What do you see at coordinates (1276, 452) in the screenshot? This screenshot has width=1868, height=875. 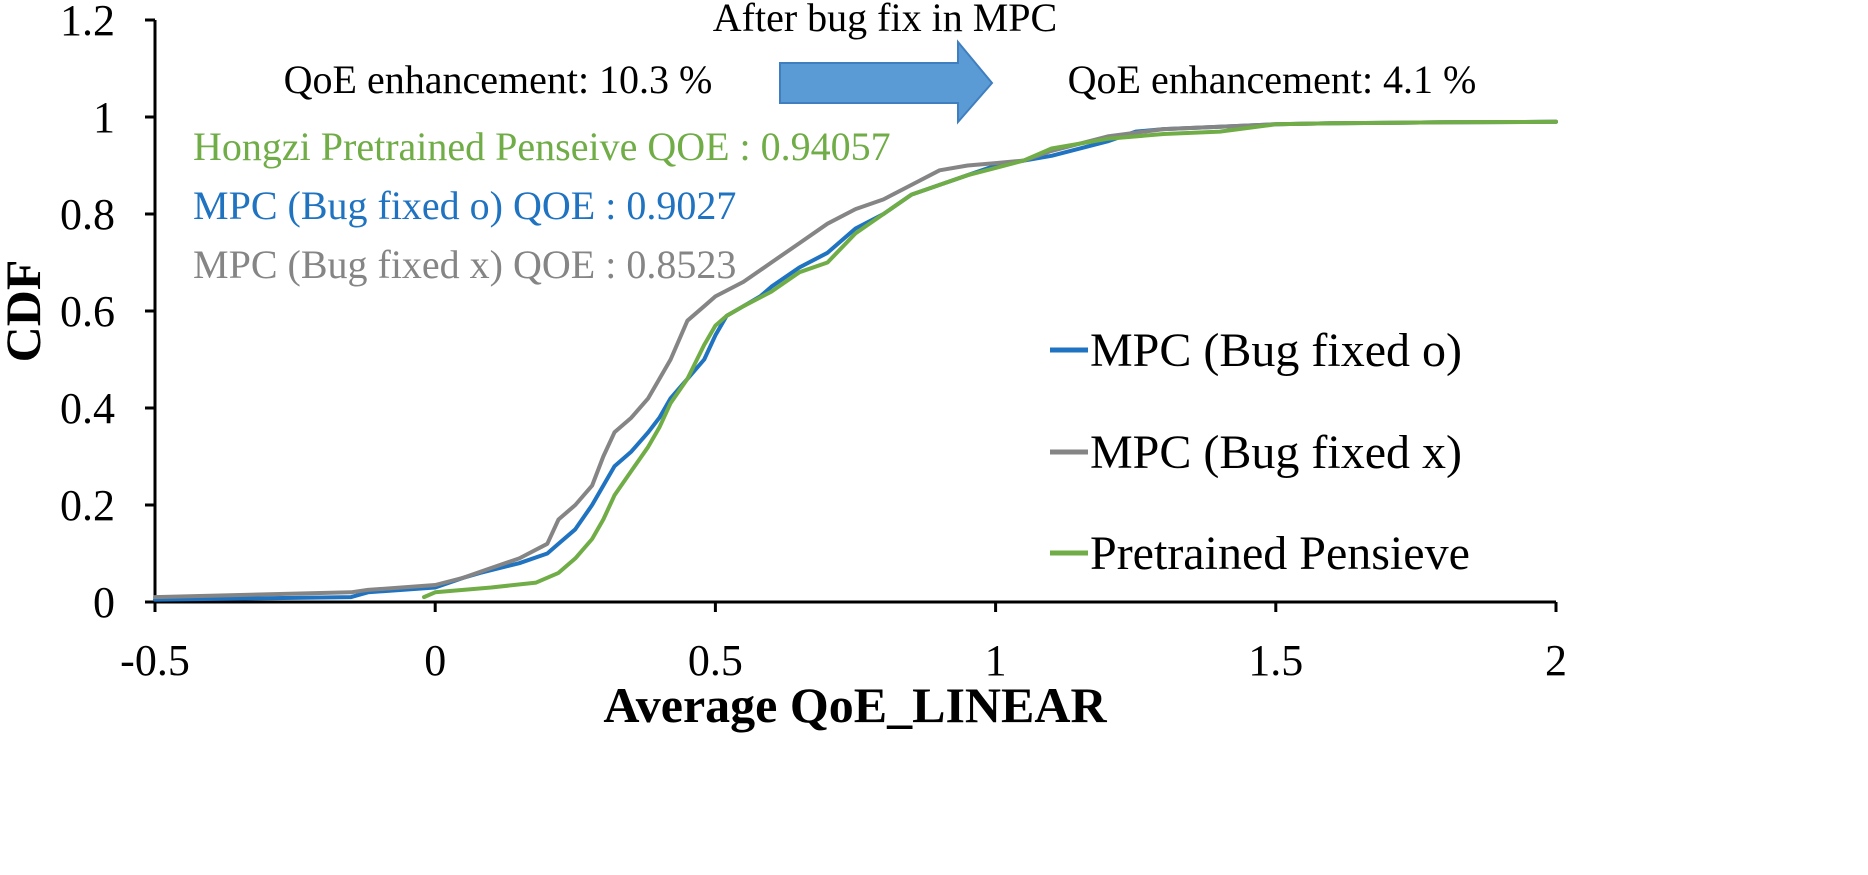 I see `legend-label-mpc-fixed-x: MPC (Bug fixed x)` at bounding box center [1276, 452].